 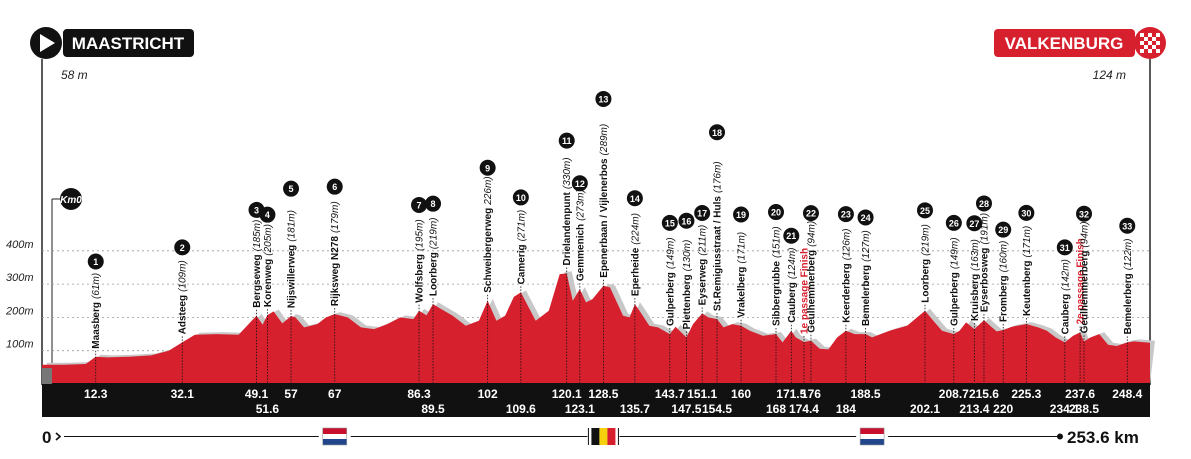 I want to click on climb-altitude: (122m), so click(x=1128, y=255).